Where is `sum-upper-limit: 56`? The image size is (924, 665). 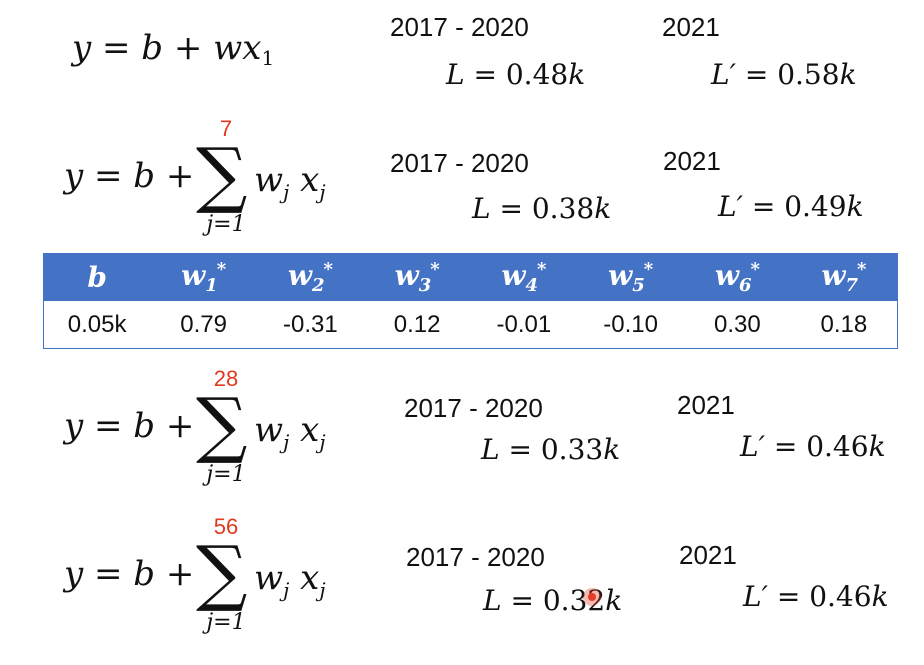 sum-upper-limit: 56 is located at coordinates (226, 526).